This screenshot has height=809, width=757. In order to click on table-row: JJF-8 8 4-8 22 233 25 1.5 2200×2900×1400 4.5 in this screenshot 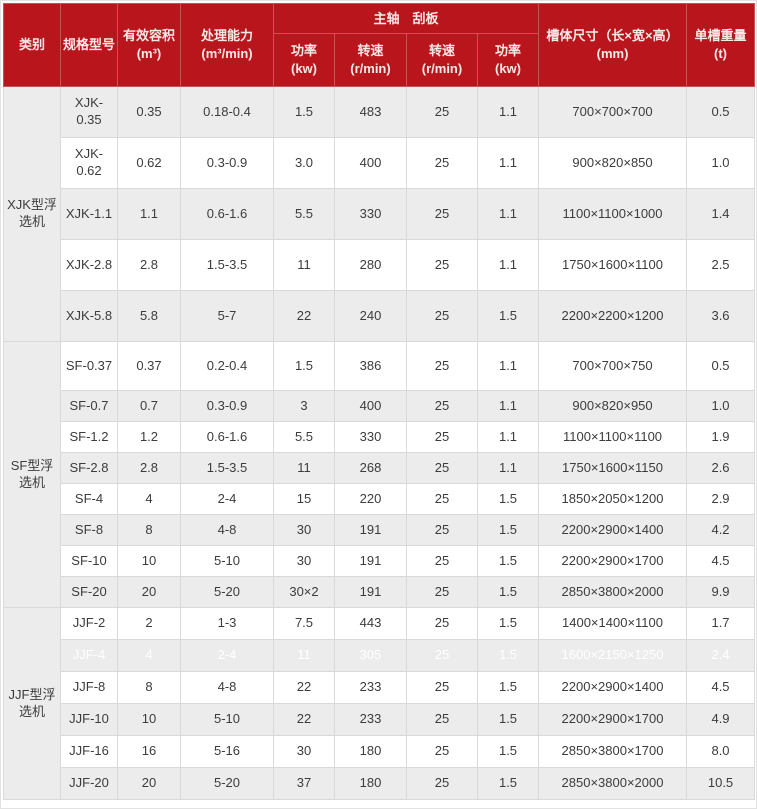, I will do `click(380, 687)`.